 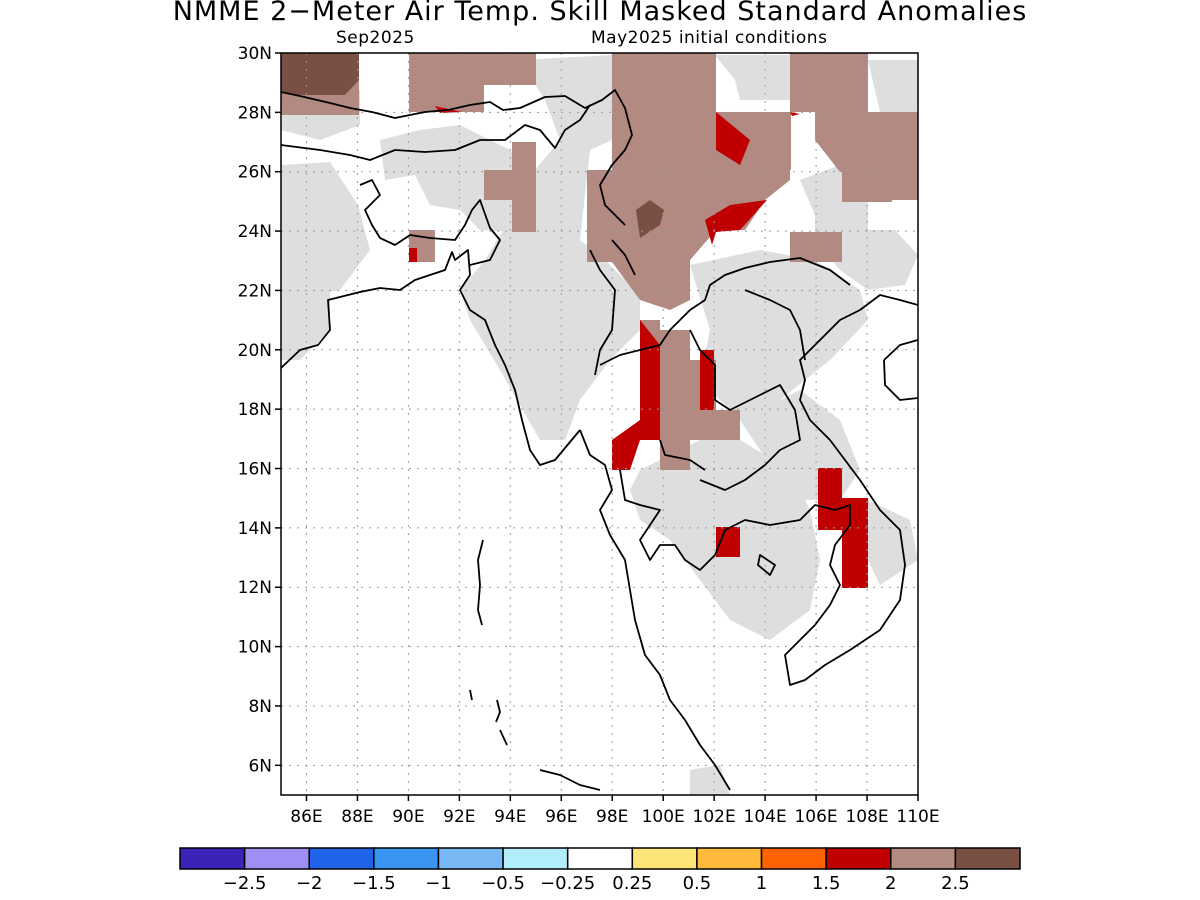 I want to click on valid-month-label: Sep2025, so click(x=375, y=38).